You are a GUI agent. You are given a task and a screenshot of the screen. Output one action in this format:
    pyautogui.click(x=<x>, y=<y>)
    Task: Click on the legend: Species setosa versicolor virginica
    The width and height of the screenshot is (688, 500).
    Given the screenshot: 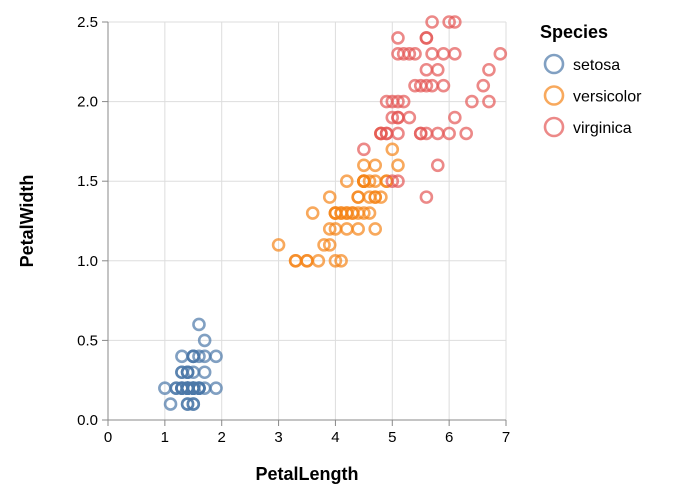 What is the action you would take?
    pyautogui.click(x=591, y=80)
    